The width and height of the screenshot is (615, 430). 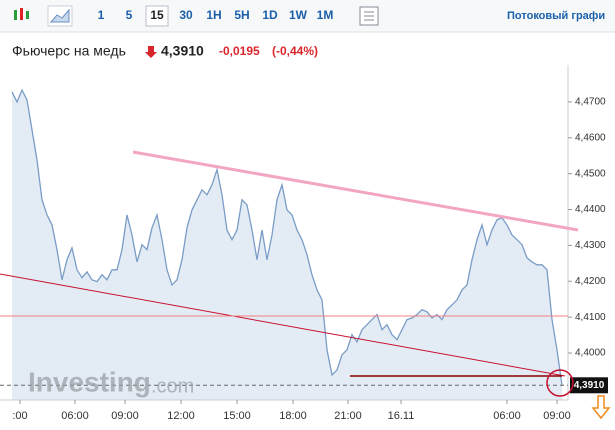 I want to click on y-tick-label: 4,4300, so click(x=590, y=245).